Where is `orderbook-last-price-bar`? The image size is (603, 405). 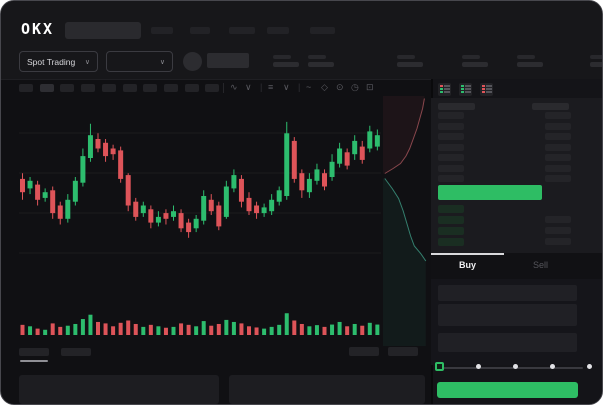
orderbook-last-price-bar is located at coordinates (490, 192).